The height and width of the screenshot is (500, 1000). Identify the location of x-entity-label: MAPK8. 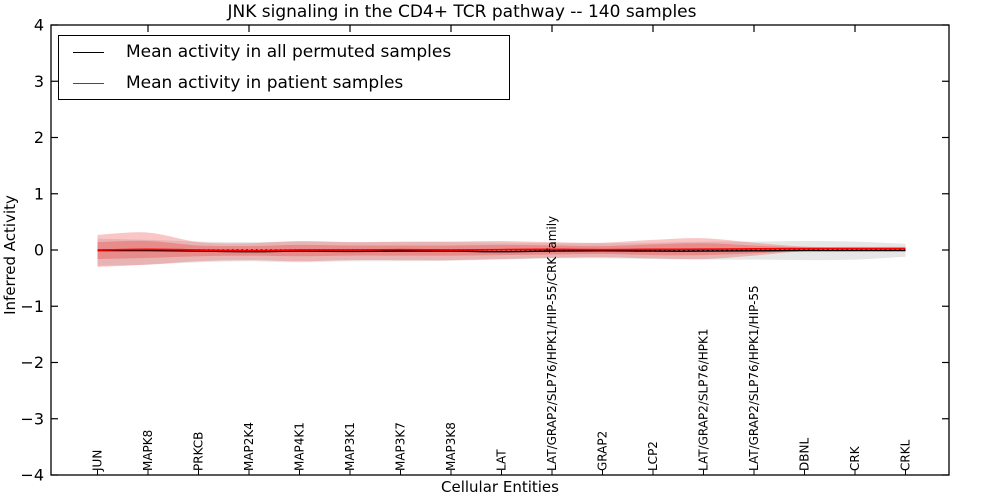
(148, 450).